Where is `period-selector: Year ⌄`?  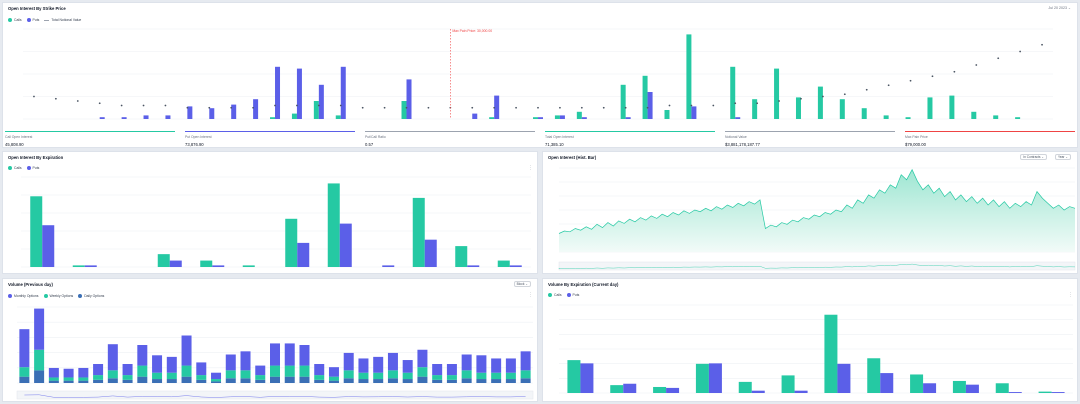 period-selector: Year ⌄ is located at coordinates (1062, 157).